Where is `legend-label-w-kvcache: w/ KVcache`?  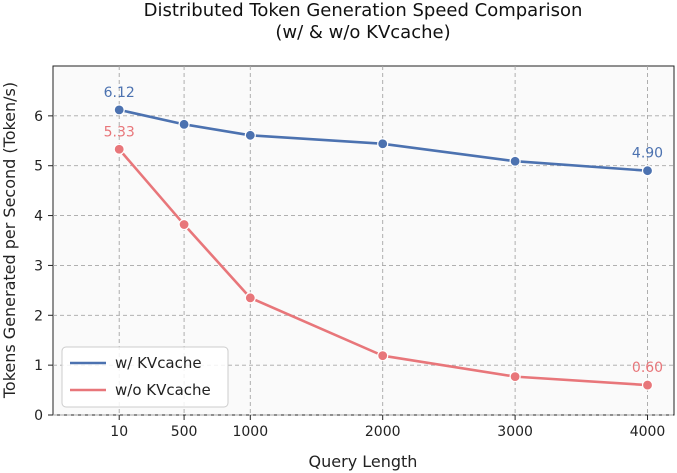
legend-label-w-kvcache: w/ KVcache is located at coordinates (158, 363).